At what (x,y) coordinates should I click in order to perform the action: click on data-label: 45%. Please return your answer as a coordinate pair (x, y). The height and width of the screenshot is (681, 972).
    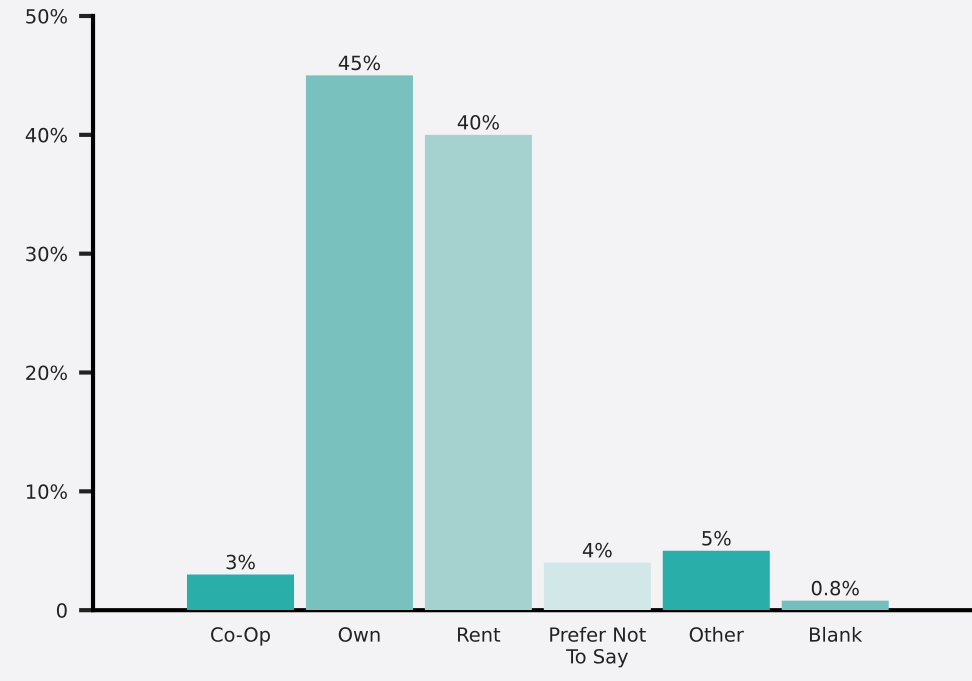
    Looking at the image, I should click on (359, 63).